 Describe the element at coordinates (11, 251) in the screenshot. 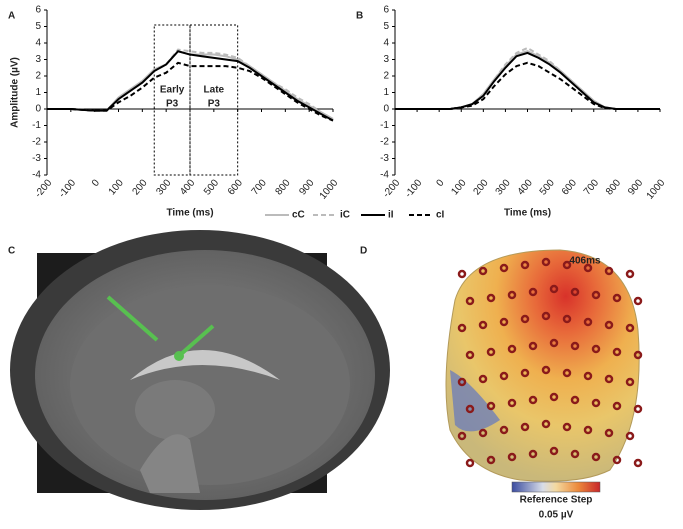

I see `panel-label: C` at that location.